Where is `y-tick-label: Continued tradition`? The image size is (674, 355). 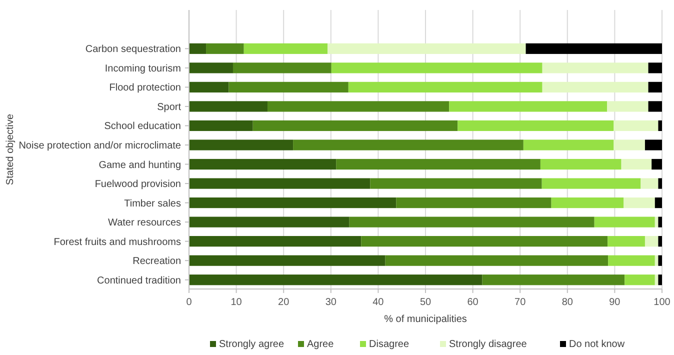 y-tick-label: Continued tradition is located at coordinates (139, 280).